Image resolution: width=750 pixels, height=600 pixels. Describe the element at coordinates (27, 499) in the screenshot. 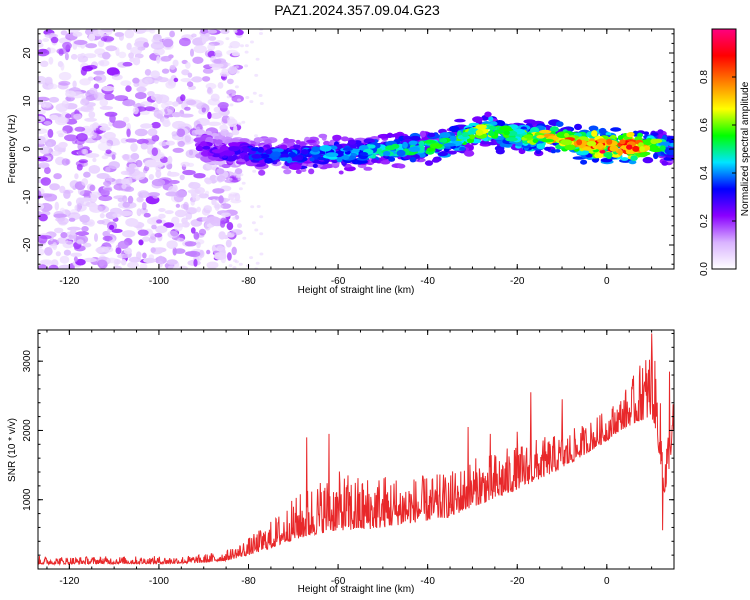

I see `y-tick-label: 1000` at that location.